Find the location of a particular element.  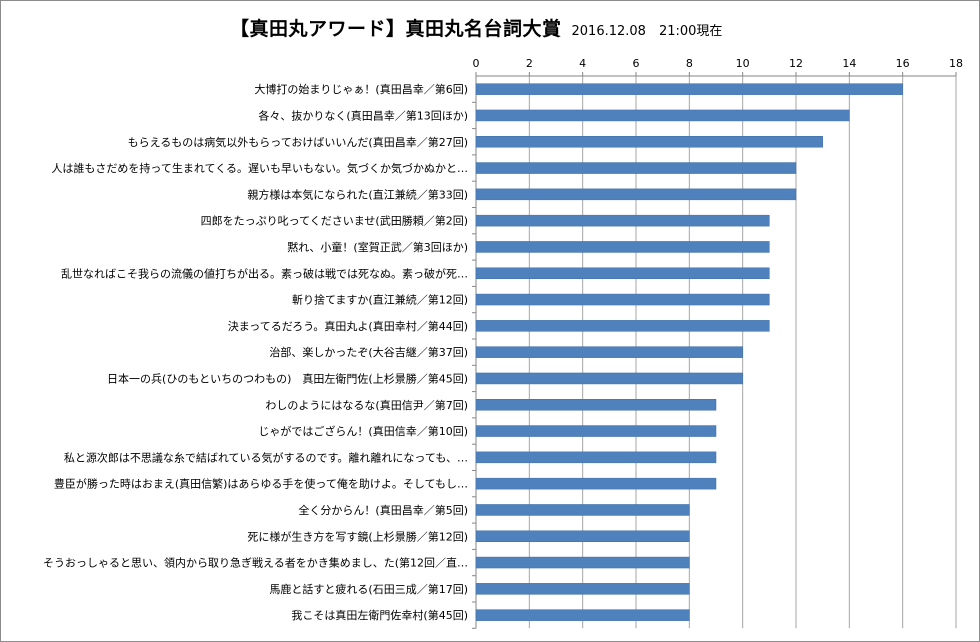

x-tick-label: 2 is located at coordinates (529, 63).